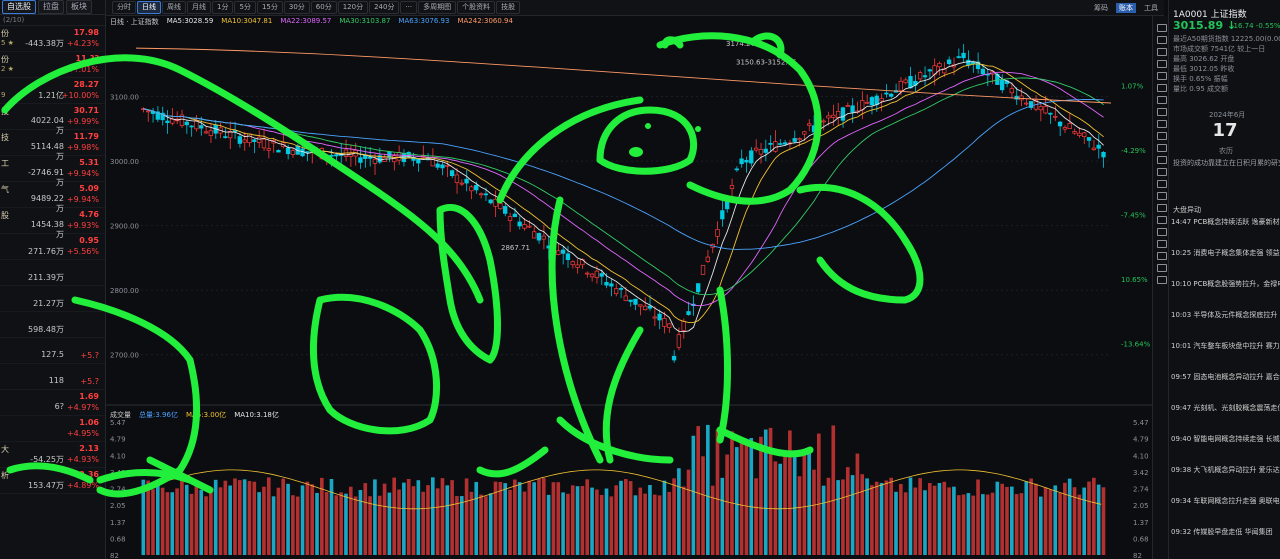 Image resolution: width=1280 pixels, height=559 pixels. What do you see at coordinates (1126, 8) in the screenshot?
I see `toolbar-right-button-1: 账本` at bounding box center [1126, 8].